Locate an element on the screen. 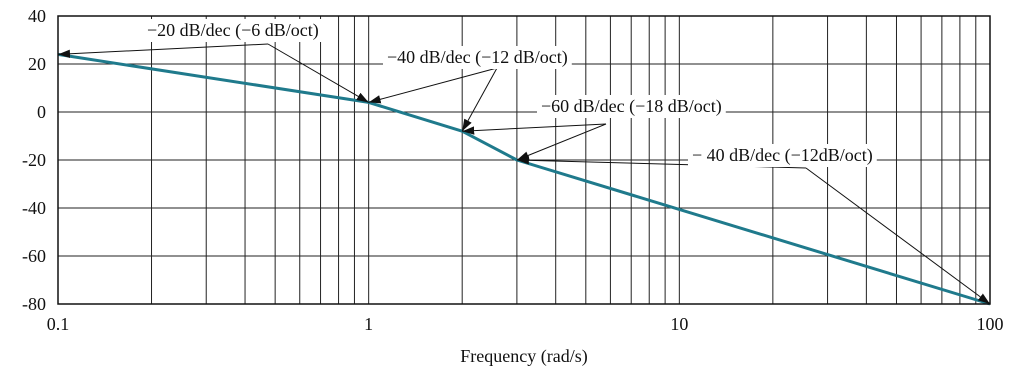 This screenshot has height=374, width=1009. x-tick-label: 1 is located at coordinates (368, 324).